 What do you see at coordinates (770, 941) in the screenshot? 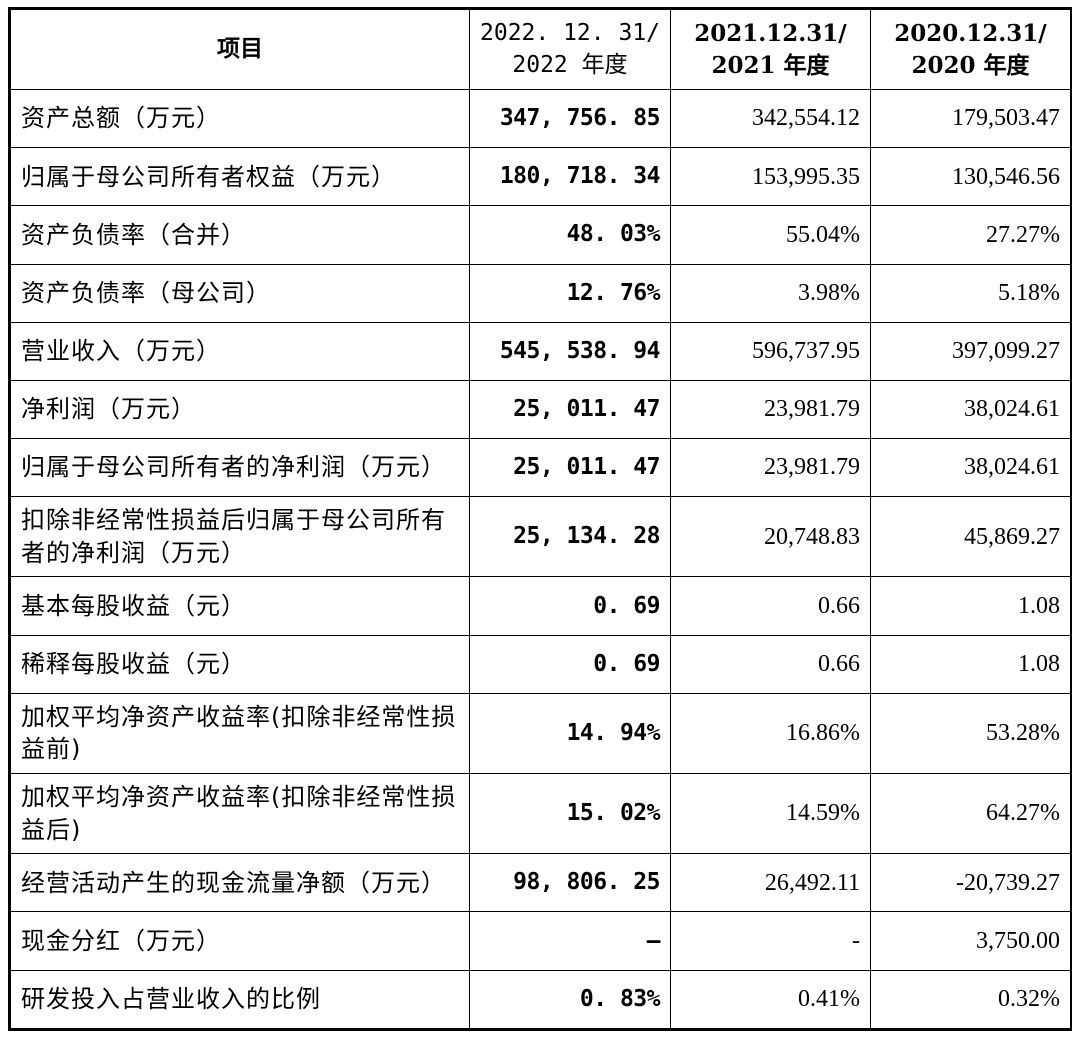
I see `value-2021: -` at bounding box center [770, 941].